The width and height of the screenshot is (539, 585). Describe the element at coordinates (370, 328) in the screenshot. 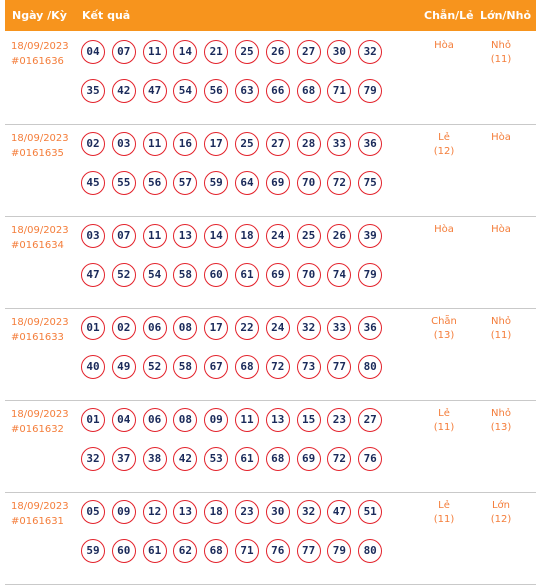

I see `result-ball: 36` at that location.